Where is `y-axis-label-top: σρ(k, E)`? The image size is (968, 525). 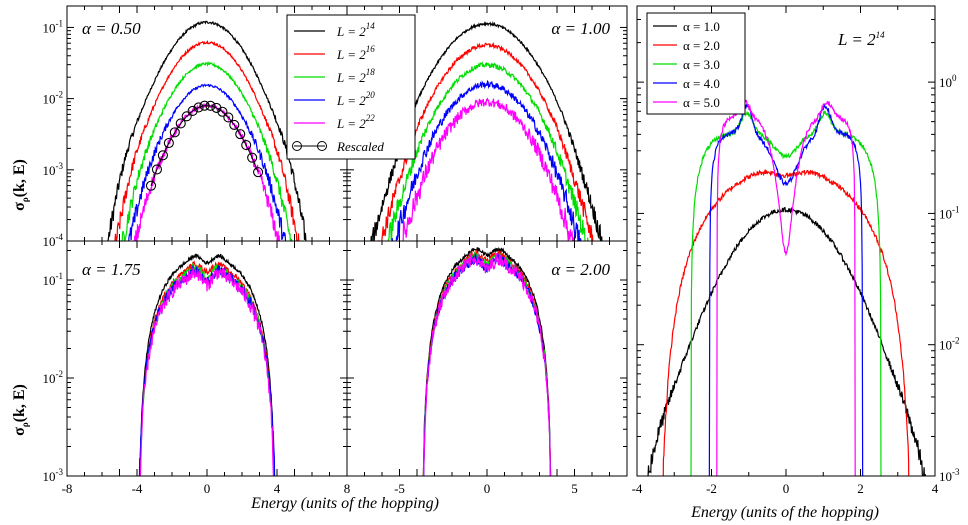
y-axis-label-top: σρ(k, E) is located at coordinates (20, 185).